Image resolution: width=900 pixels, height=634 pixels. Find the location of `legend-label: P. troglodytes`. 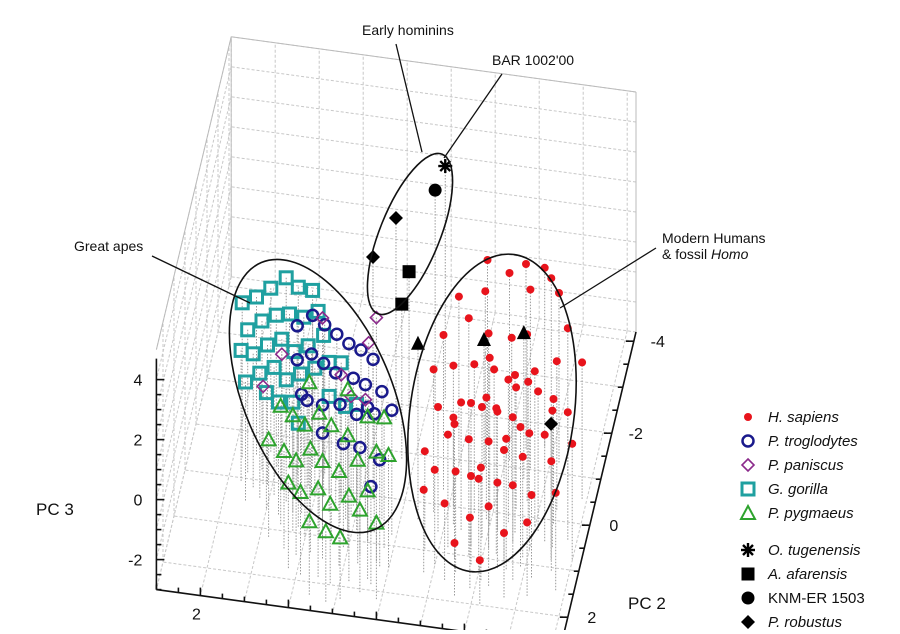

legend-label: P. troglodytes is located at coordinates (813, 441).